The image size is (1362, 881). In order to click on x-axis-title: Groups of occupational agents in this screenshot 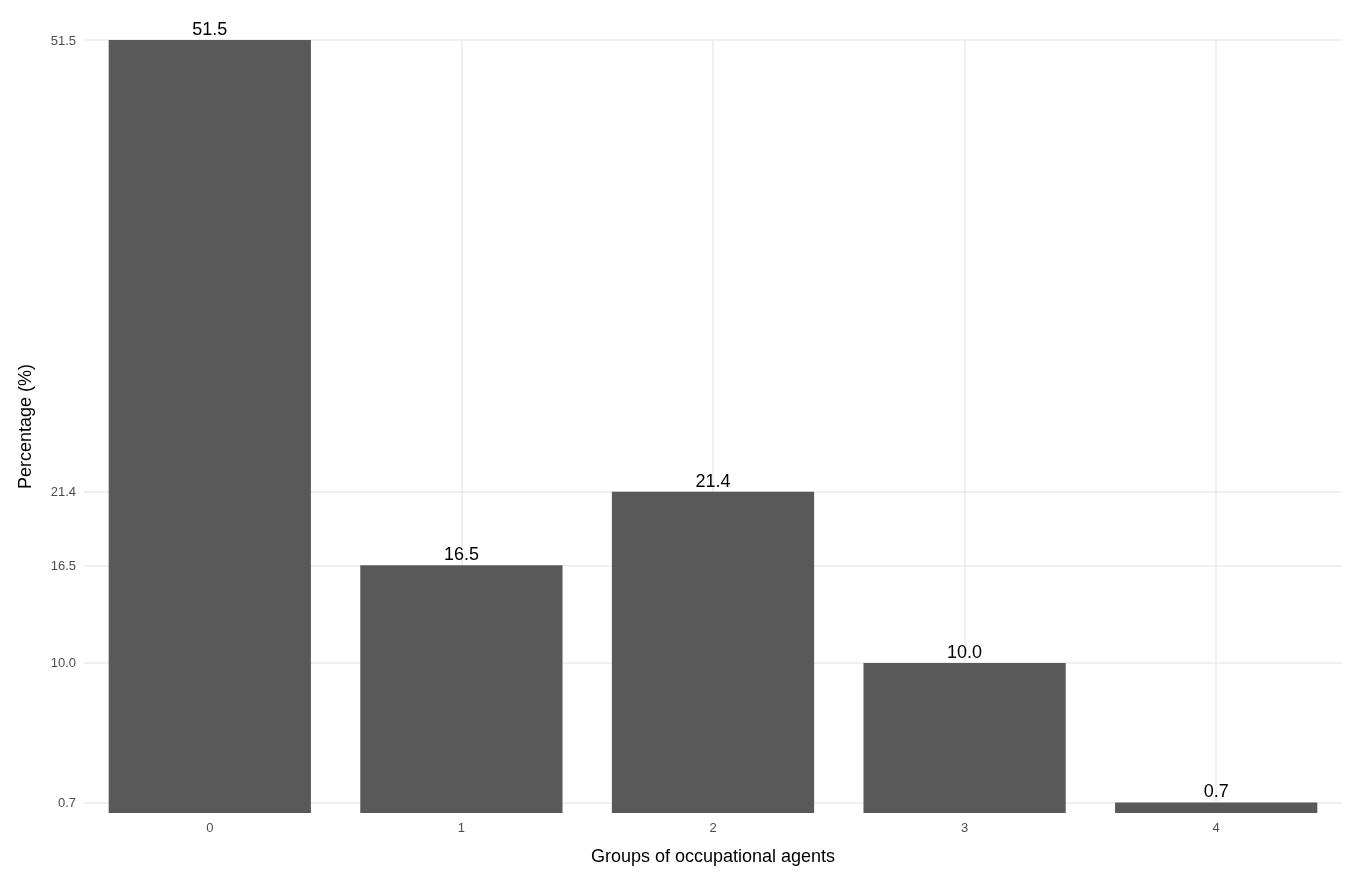, I will do `click(713, 856)`.